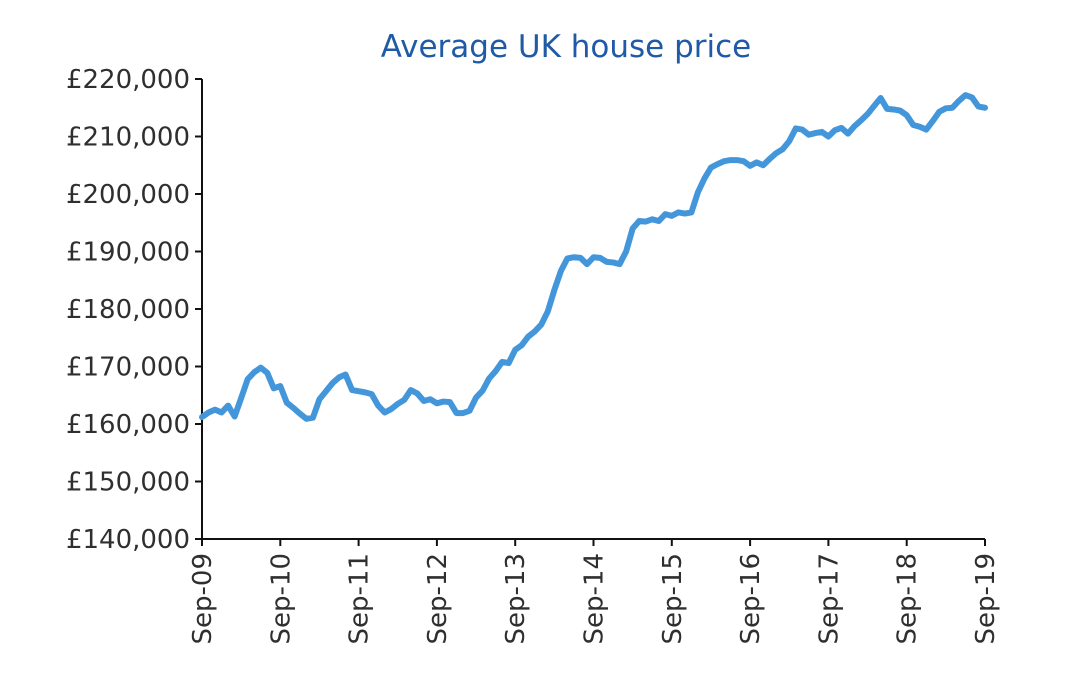 The height and width of the screenshot is (673, 1080). I want to click on x-tick-label: Sep-18, so click(908, 598).